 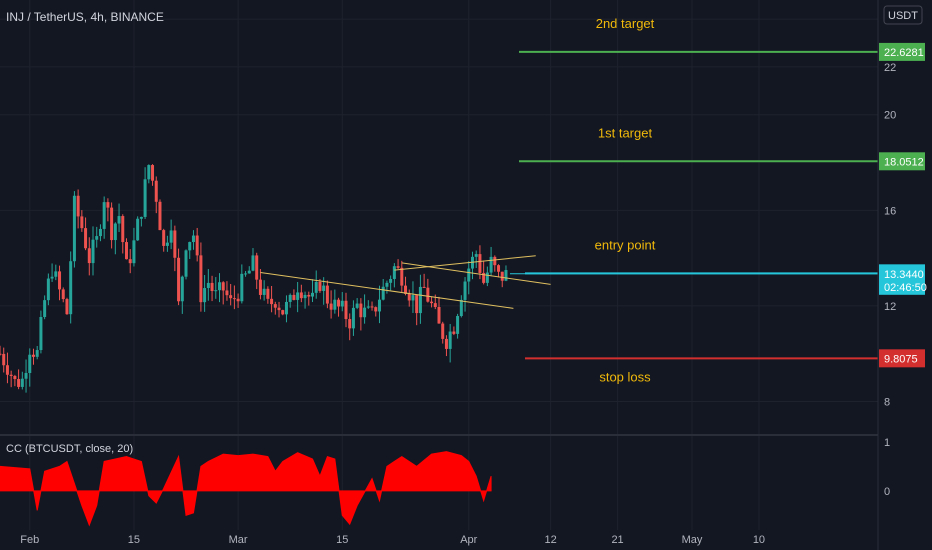 I want to click on indicator-tick-label: 0, so click(x=887, y=492).